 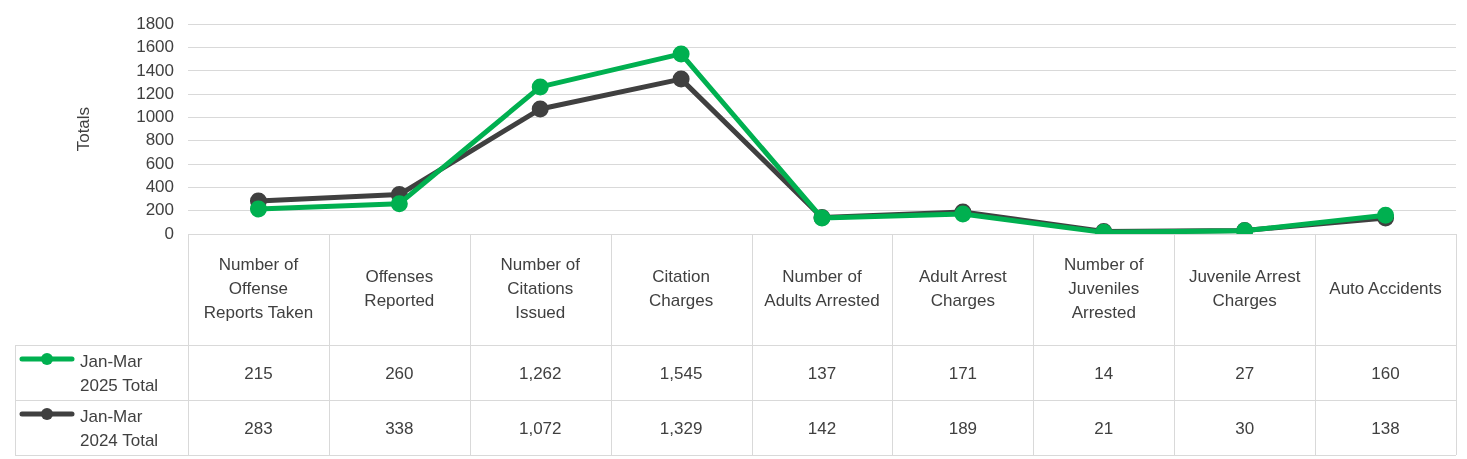 I want to click on y-tick-label: 400, so click(x=159, y=187).